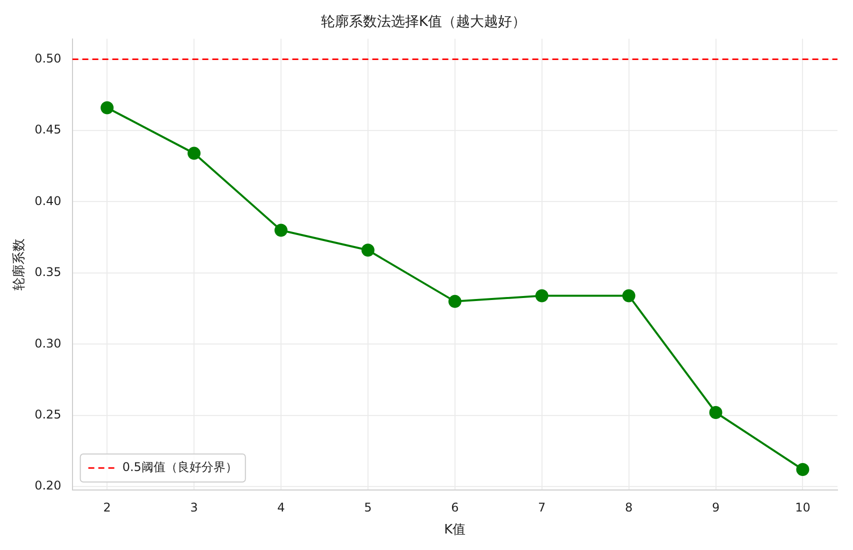 The width and height of the screenshot is (853, 550). What do you see at coordinates (194, 507) in the screenshot?
I see `x-tick-label: 3` at bounding box center [194, 507].